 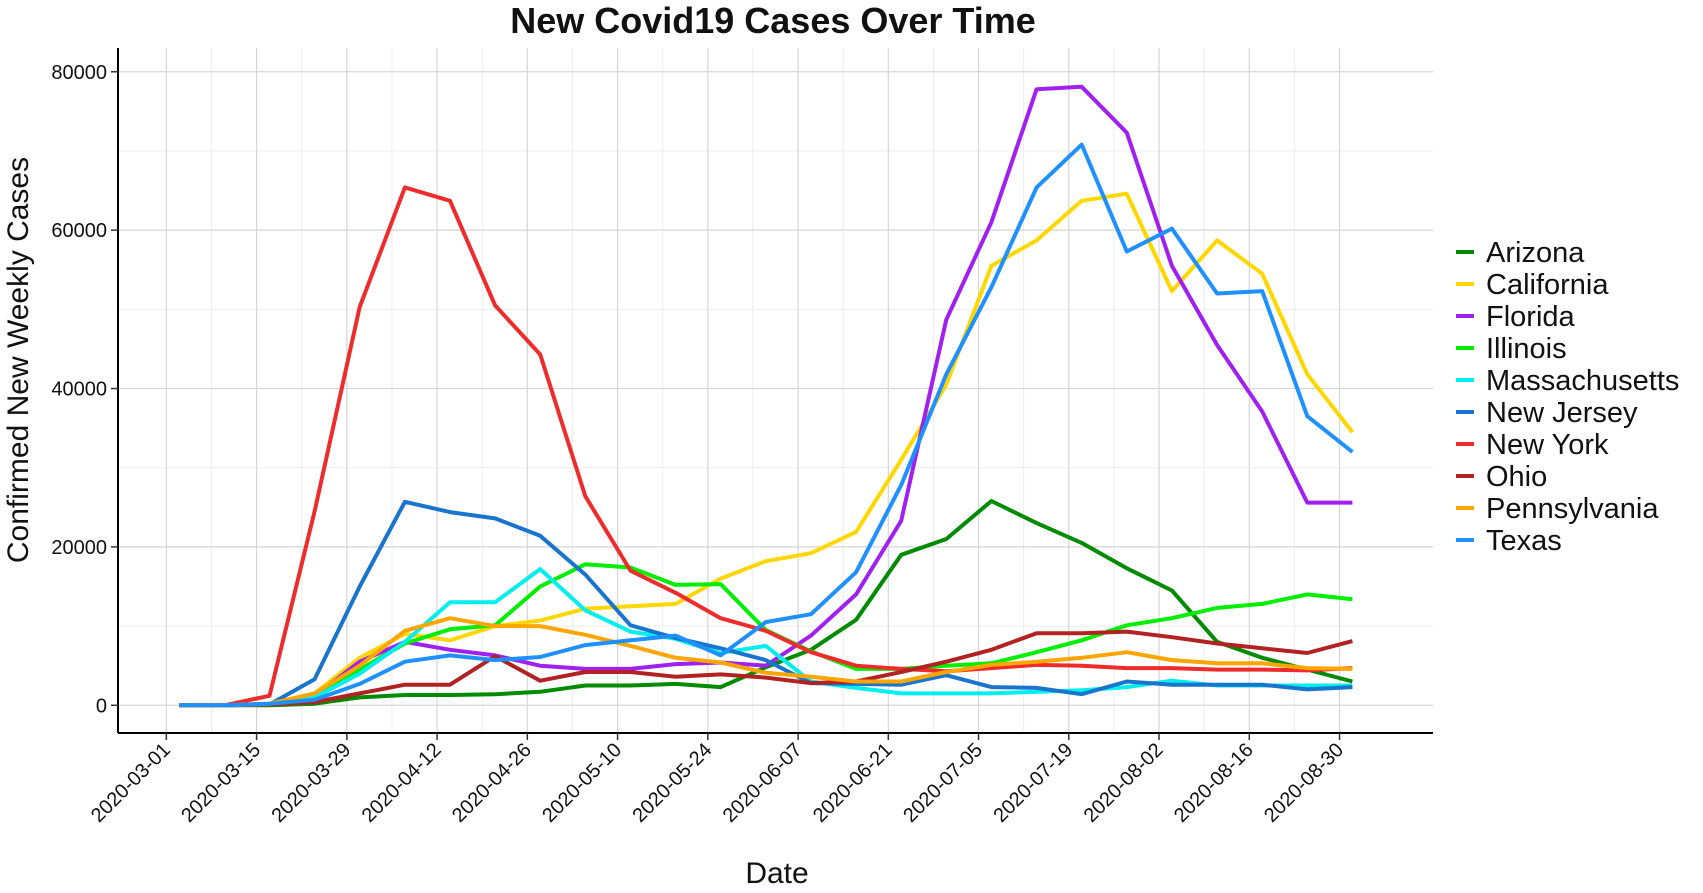 I want to click on y-axis-title: Confirmed New Weekly Cases, so click(x=18, y=360).